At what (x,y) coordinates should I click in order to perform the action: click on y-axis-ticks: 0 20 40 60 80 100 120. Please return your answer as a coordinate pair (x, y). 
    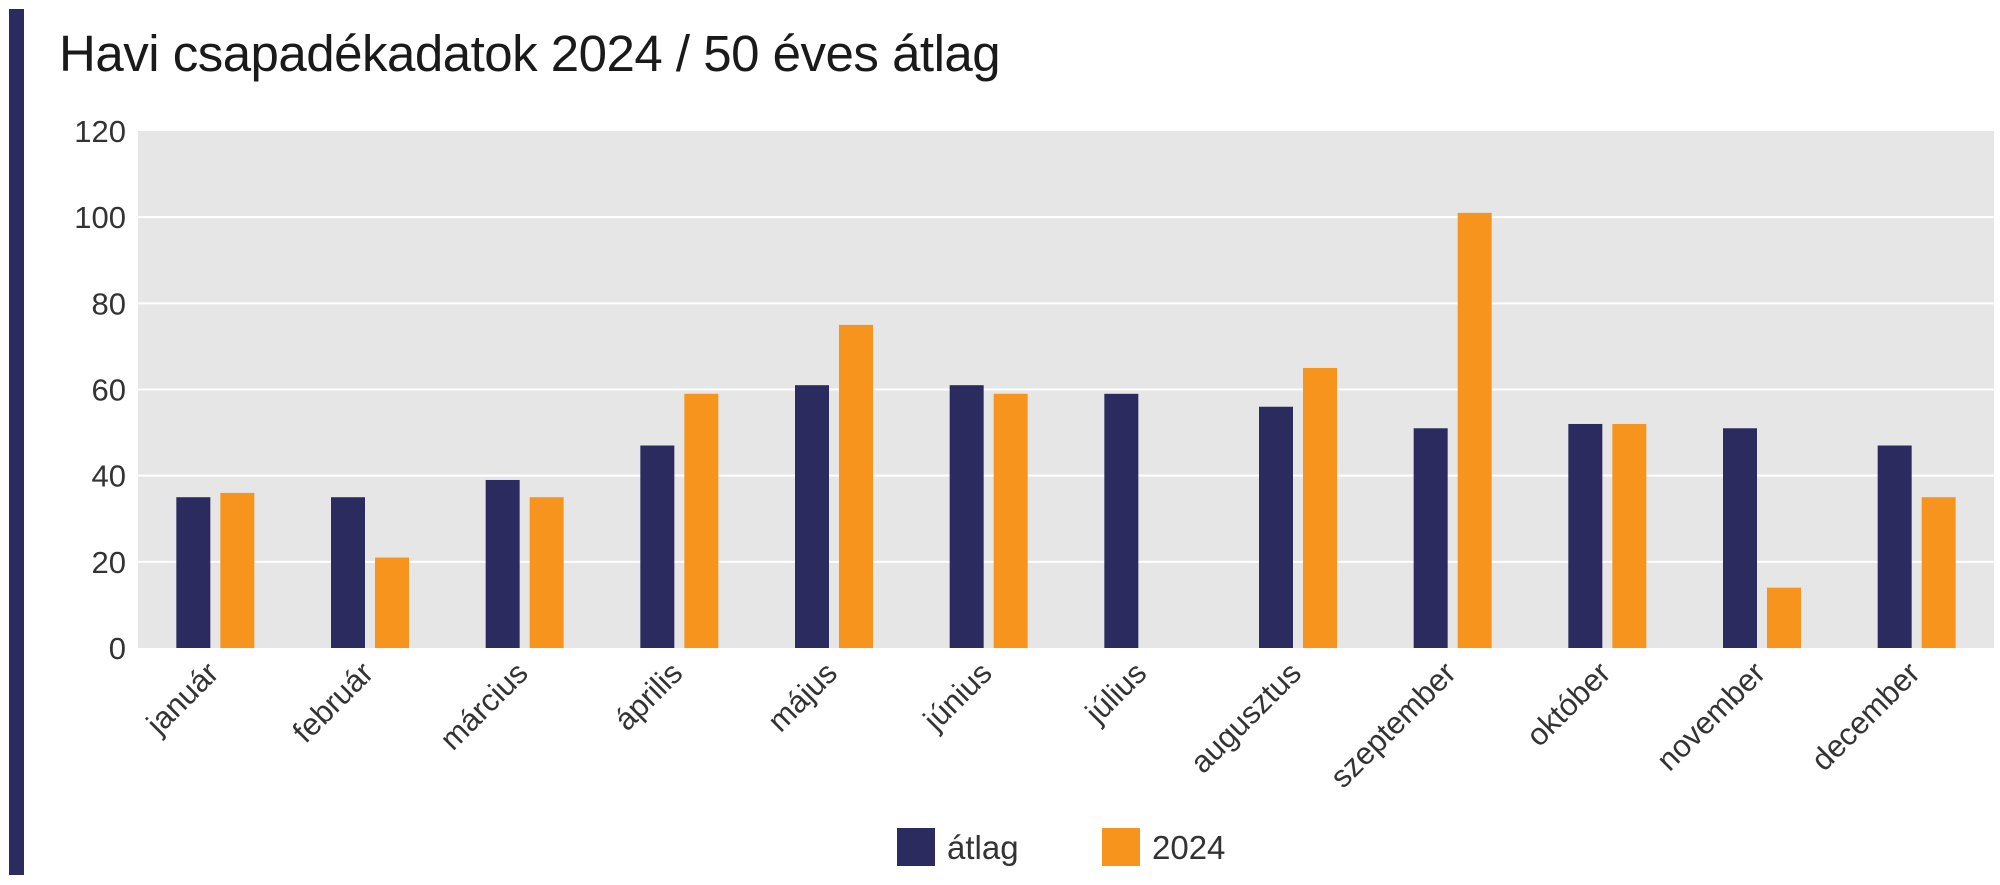
    Looking at the image, I should click on (100, 390).